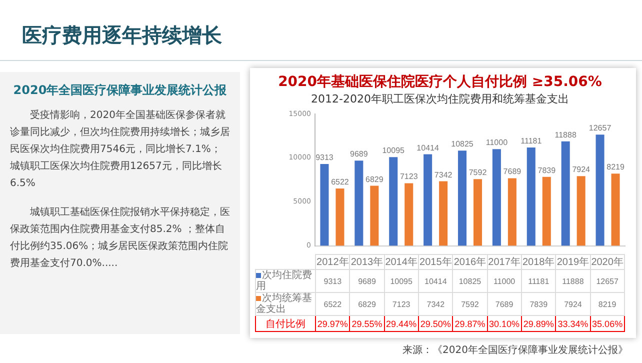 The height and width of the screenshot is (363, 642). I want to click on text: 6829, so click(367, 304).